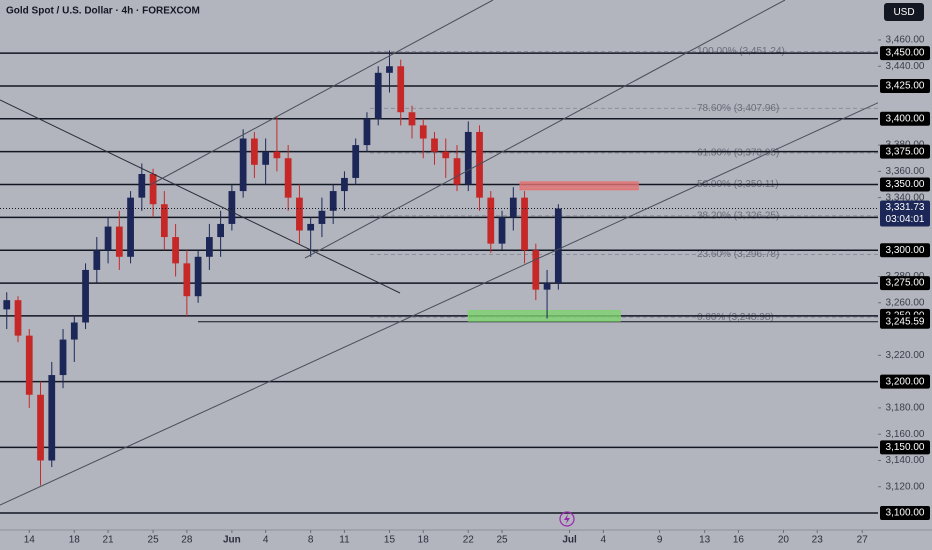 The height and width of the screenshot is (550, 932). I want to click on fib-label: 100.00% (3,451.24), so click(741, 51).